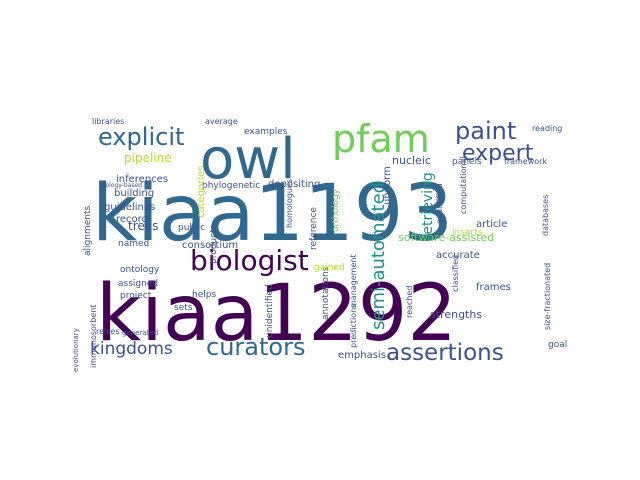 The image size is (640, 480). I want to click on word-retrieving: retrieving, so click(428, 206).